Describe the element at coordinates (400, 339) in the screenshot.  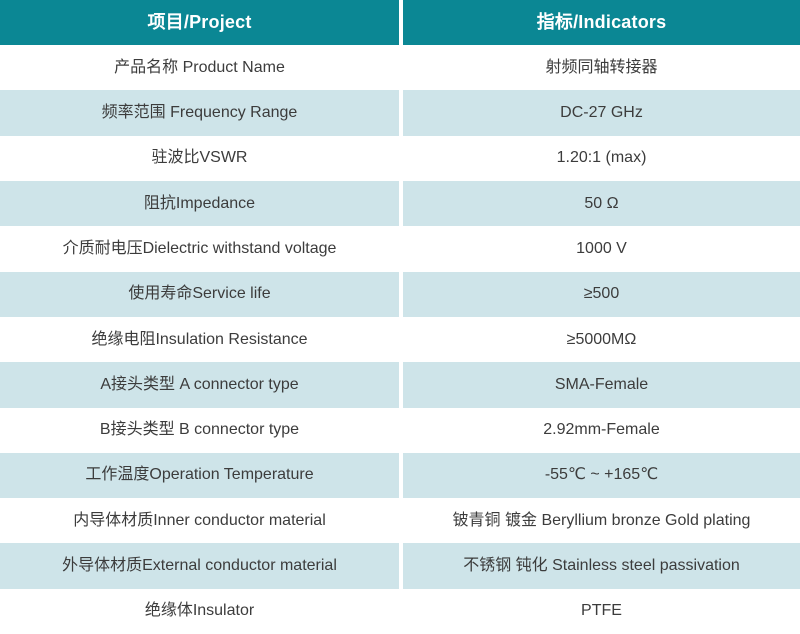
I see `table-row: 绝缘电阻Insulation Resistance ≥5000MΩ` at that location.